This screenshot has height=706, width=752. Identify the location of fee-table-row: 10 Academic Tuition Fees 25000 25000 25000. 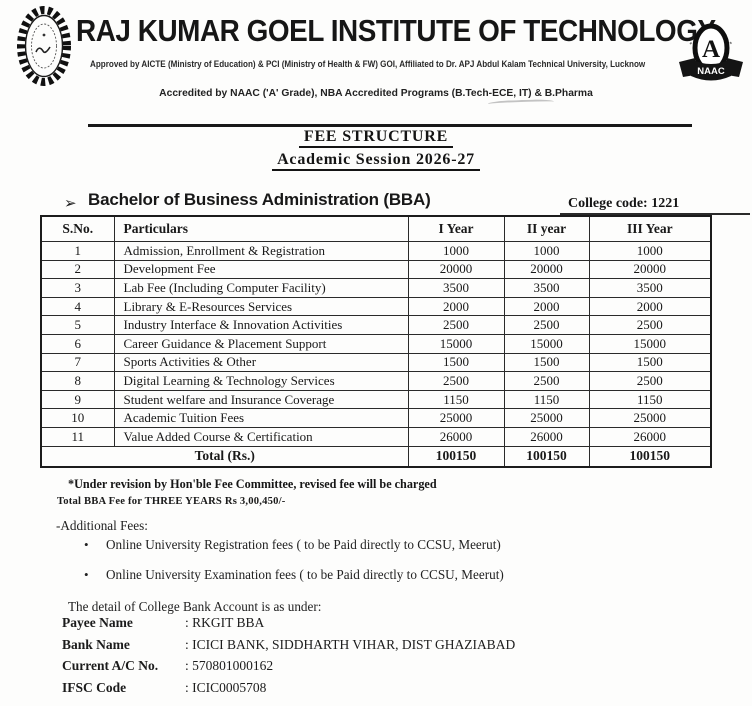
(376, 418).